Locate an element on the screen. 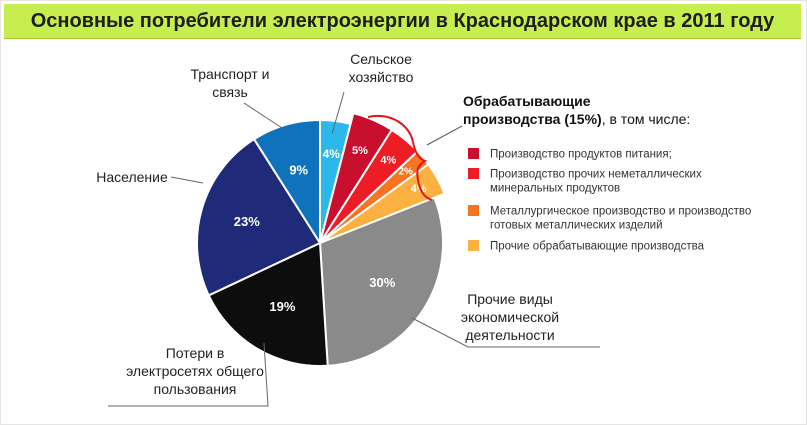  legend-swatch-metallurgy is located at coordinates (473, 210).